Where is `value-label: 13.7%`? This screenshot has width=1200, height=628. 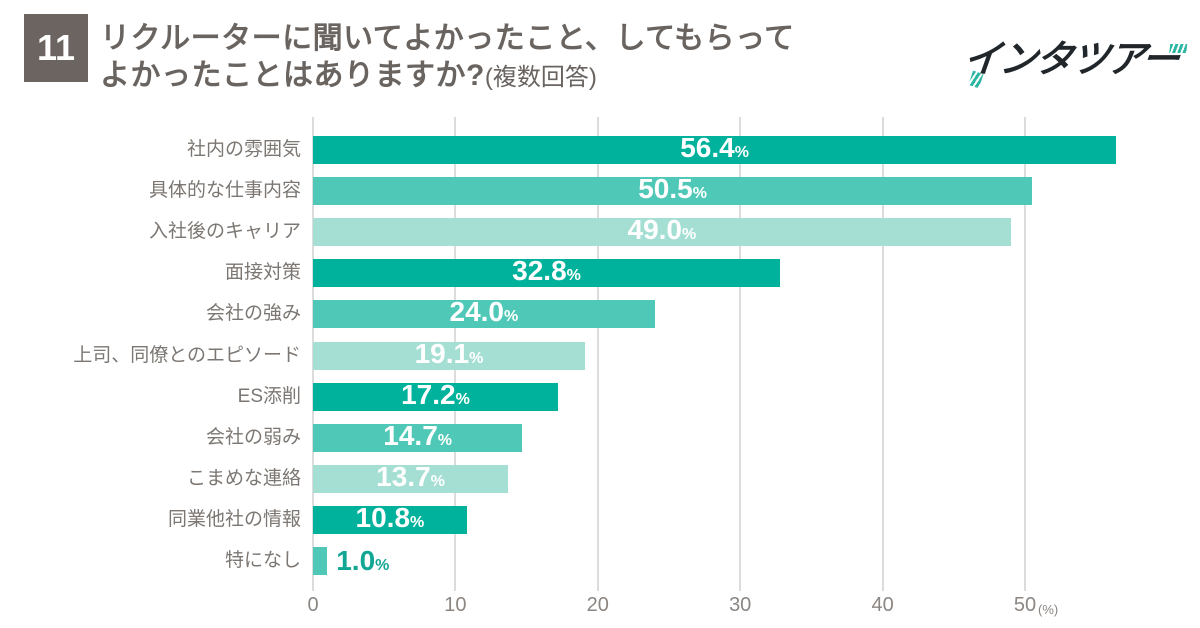 value-label: 13.7% is located at coordinates (410, 476).